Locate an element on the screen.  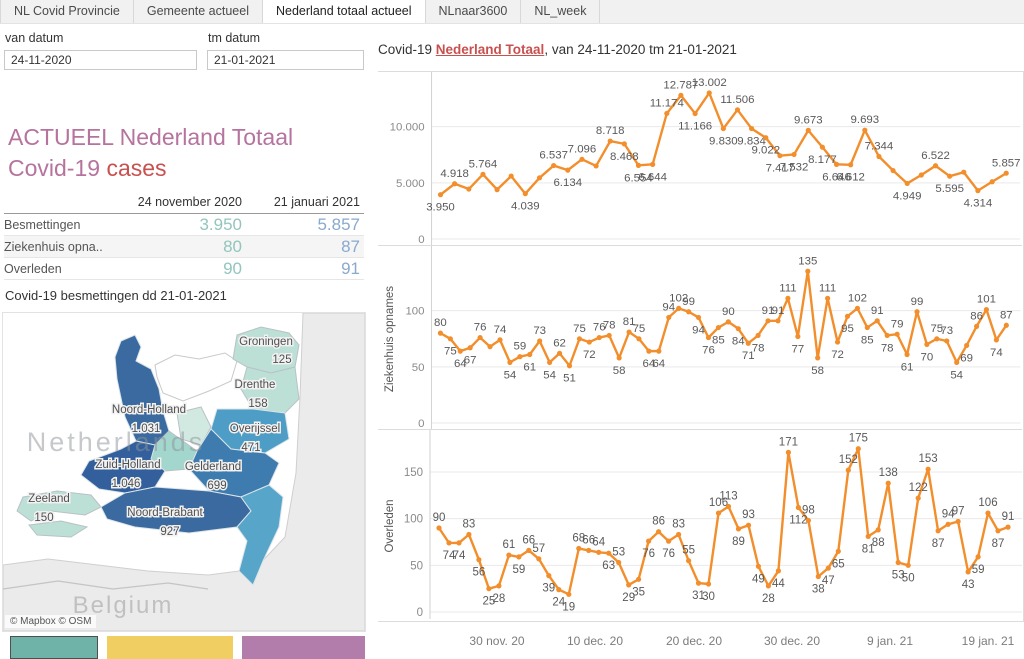
map-value-zeeland: 150 is located at coordinates (43, 518).